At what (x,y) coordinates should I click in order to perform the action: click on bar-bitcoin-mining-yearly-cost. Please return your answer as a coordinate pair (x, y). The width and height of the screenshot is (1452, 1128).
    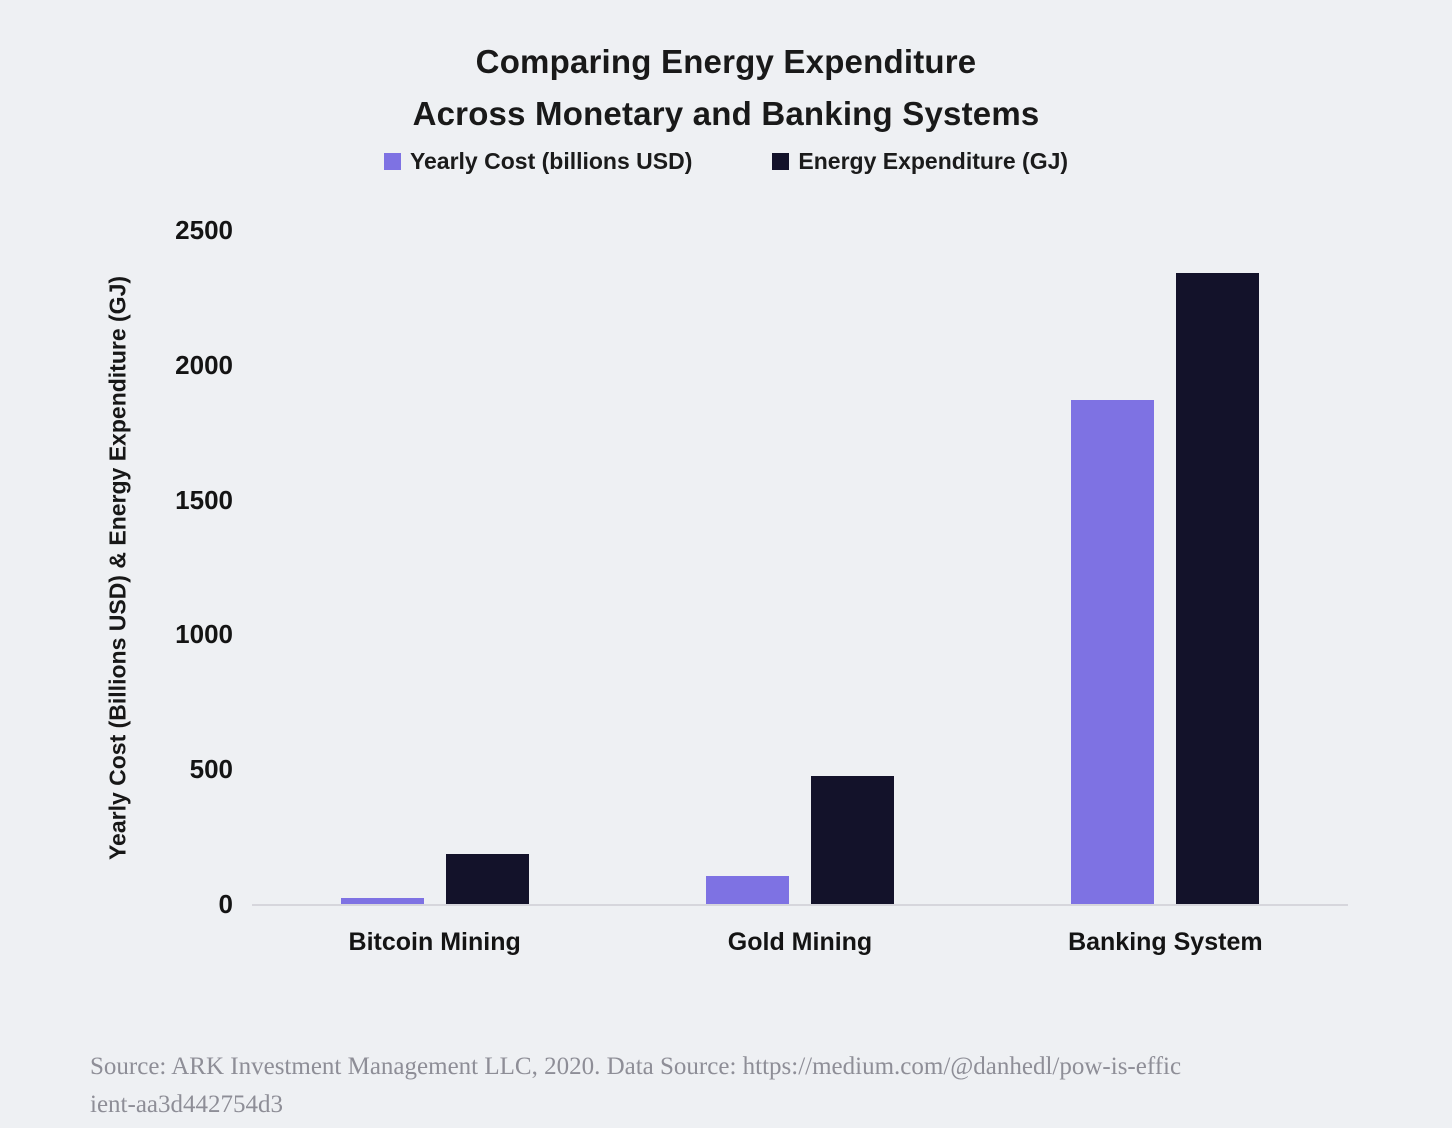
    Looking at the image, I should click on (382, 901).